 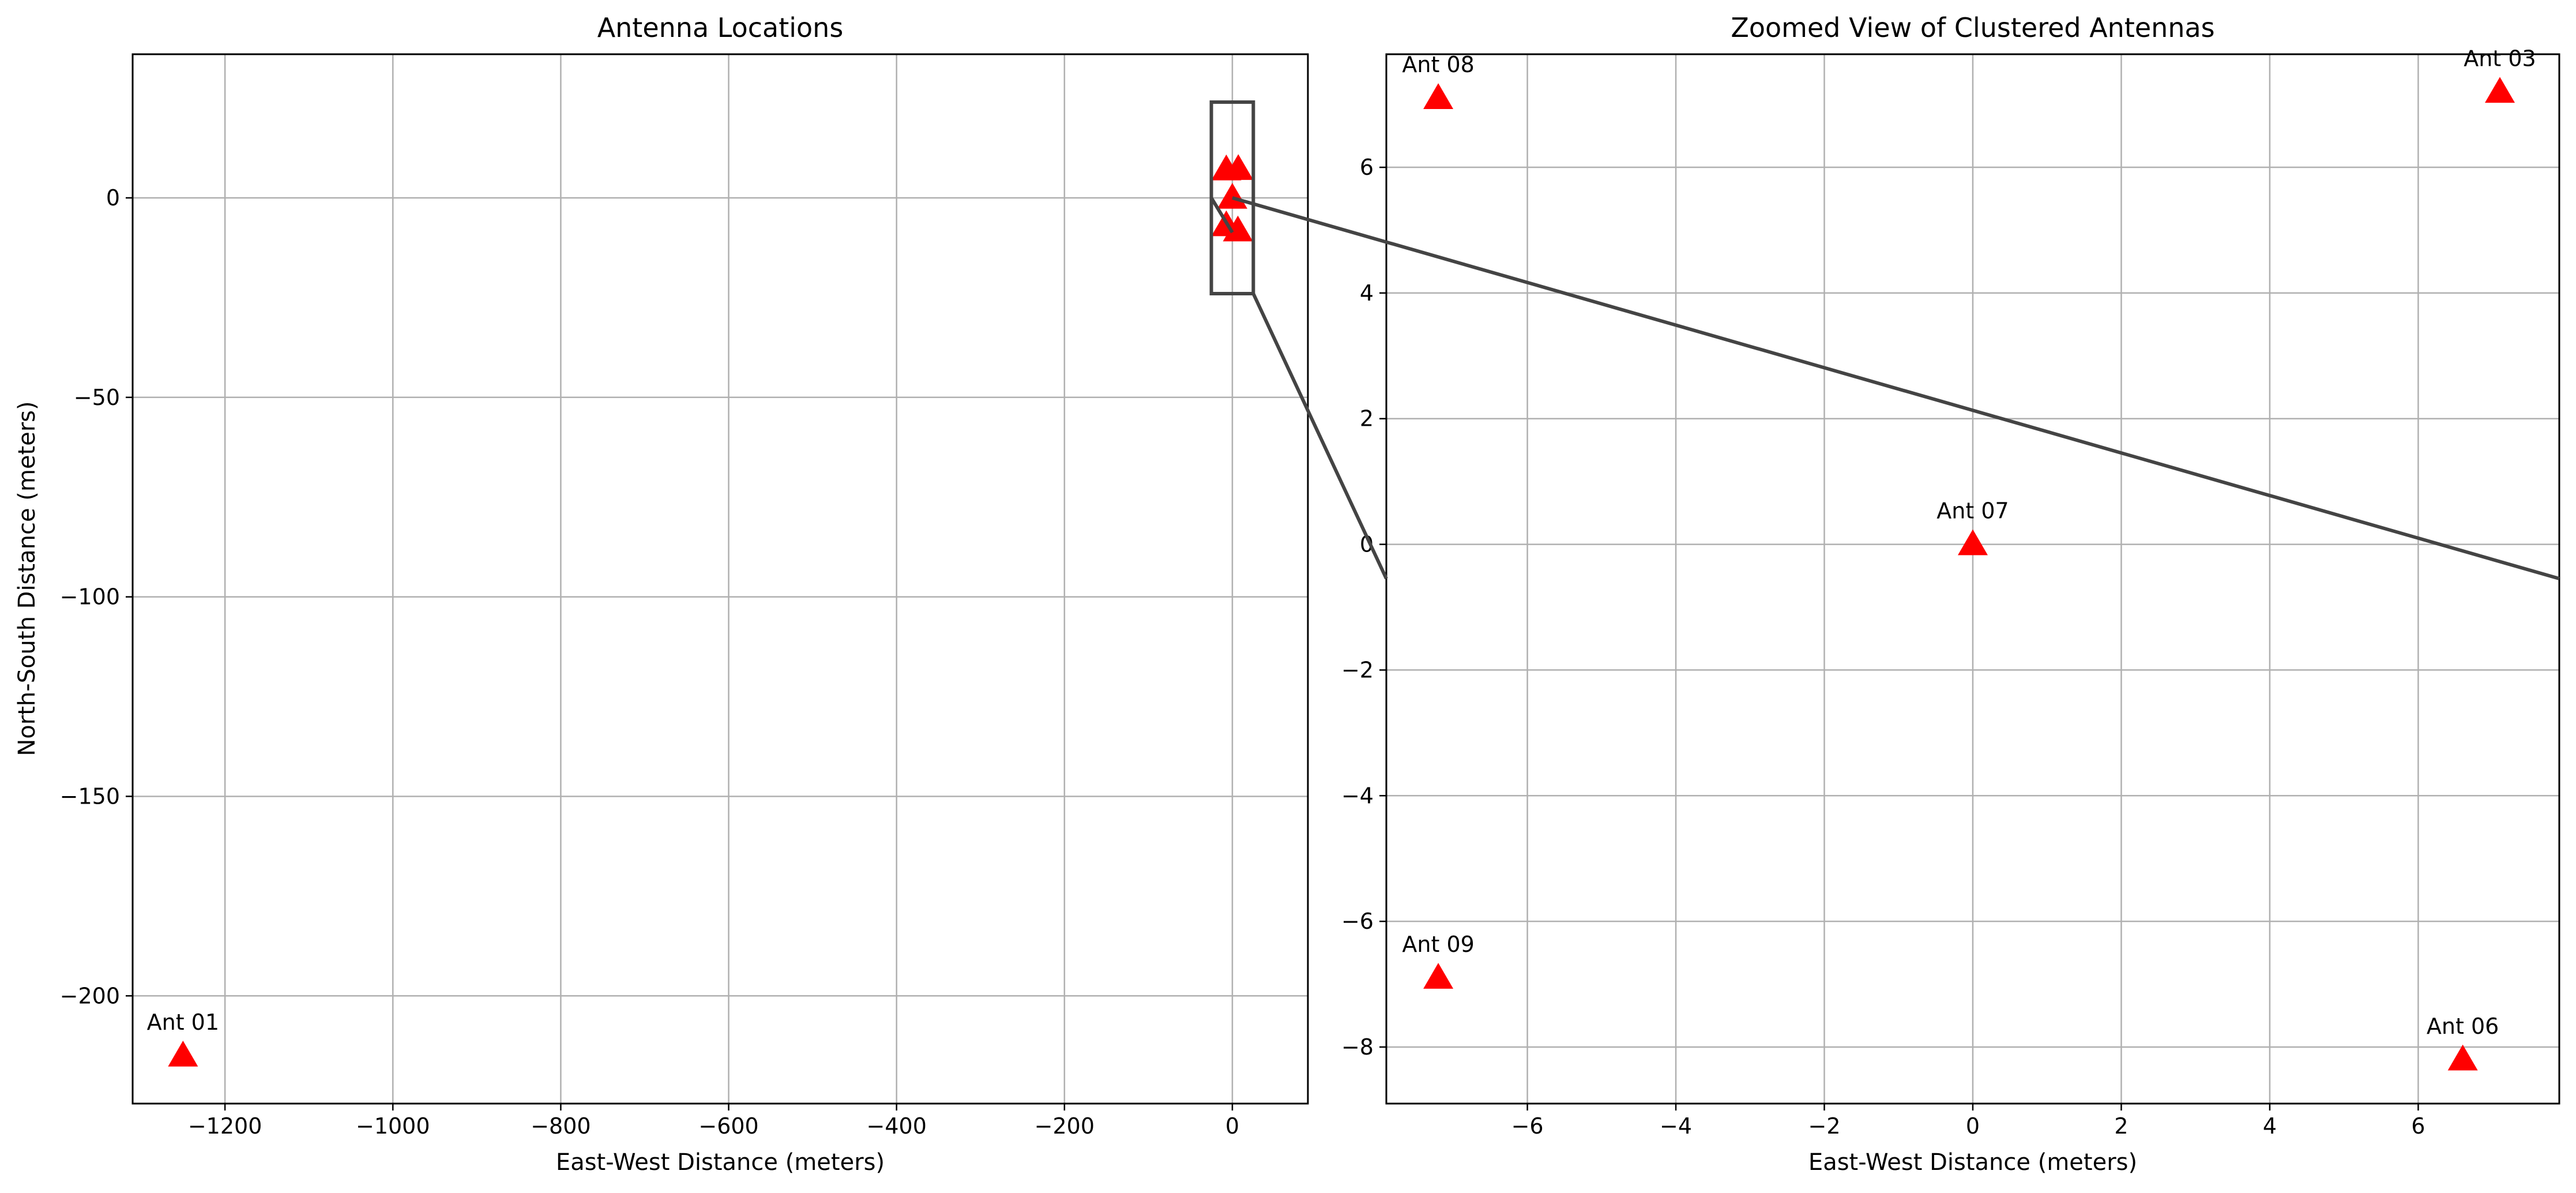 What do you see at coordinates (1367, 293) in the screenshot?
I see `y-tick-label: 4` at bounding box center [1367, 293].